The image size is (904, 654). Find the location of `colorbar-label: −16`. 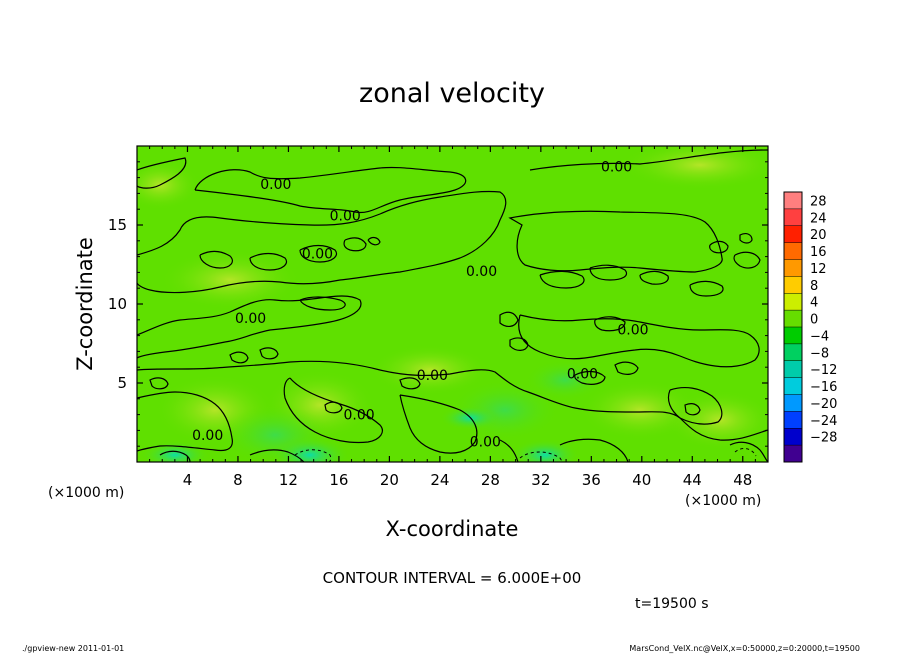

colorbar-label: −16 is located at coordinates (823, 387).